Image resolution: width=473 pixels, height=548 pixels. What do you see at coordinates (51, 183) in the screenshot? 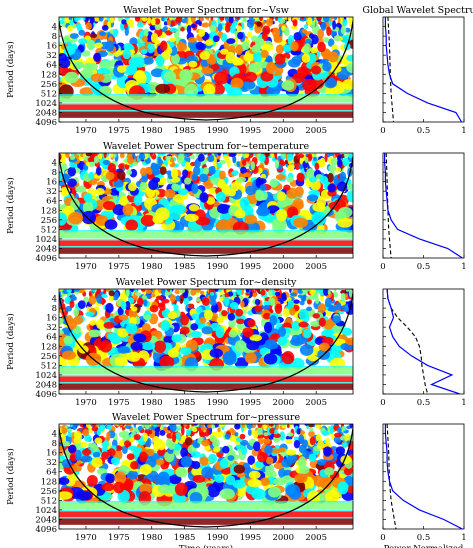
I see `y-tick-label: 16` at bounding box center [51, 183].